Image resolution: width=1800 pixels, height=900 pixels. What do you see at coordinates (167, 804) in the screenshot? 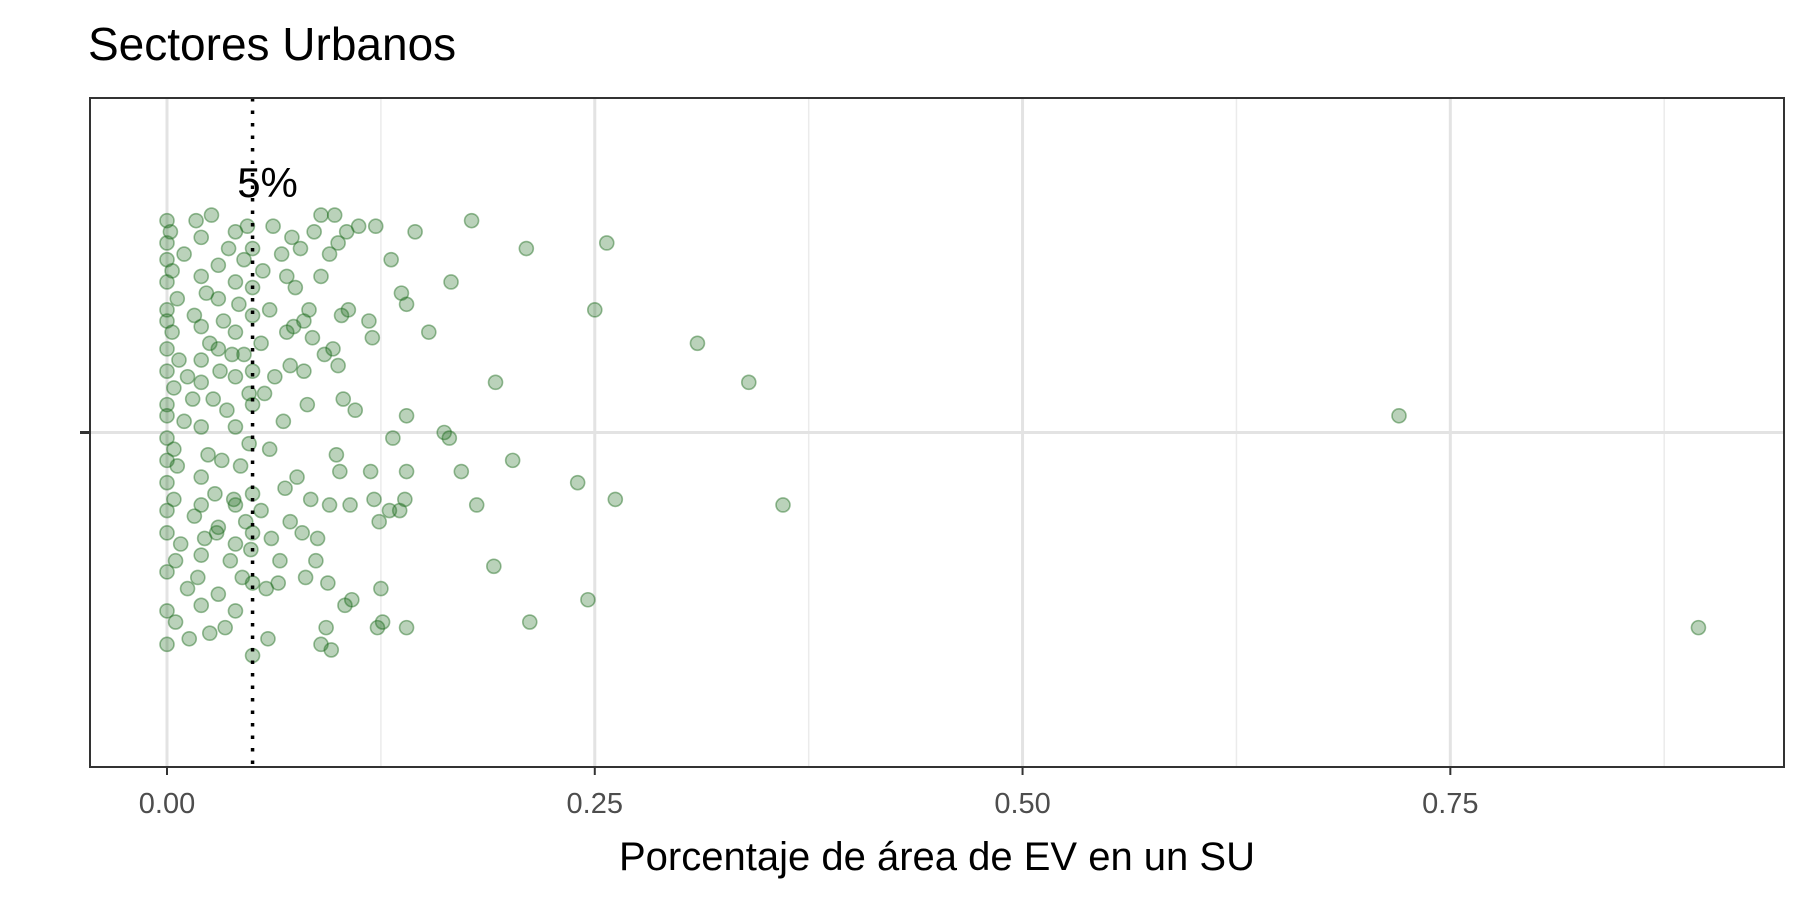
I see `x-tick-label: 0.00` at bounding box center [167, 804].